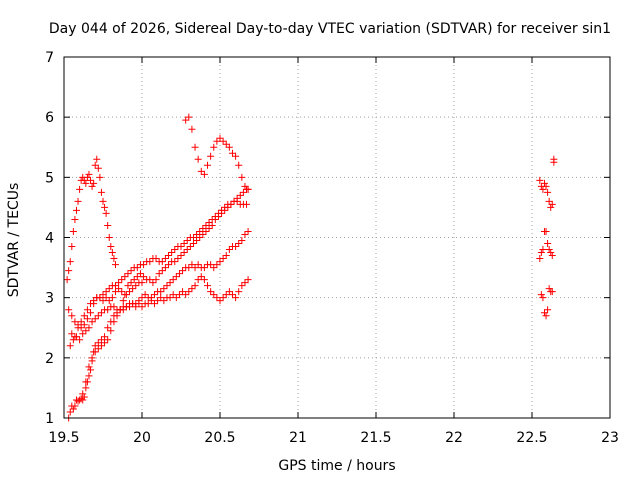  Describe the element at coordinates (49, 359) in the screenshot. I see `y-tick-label: 2` at that location.